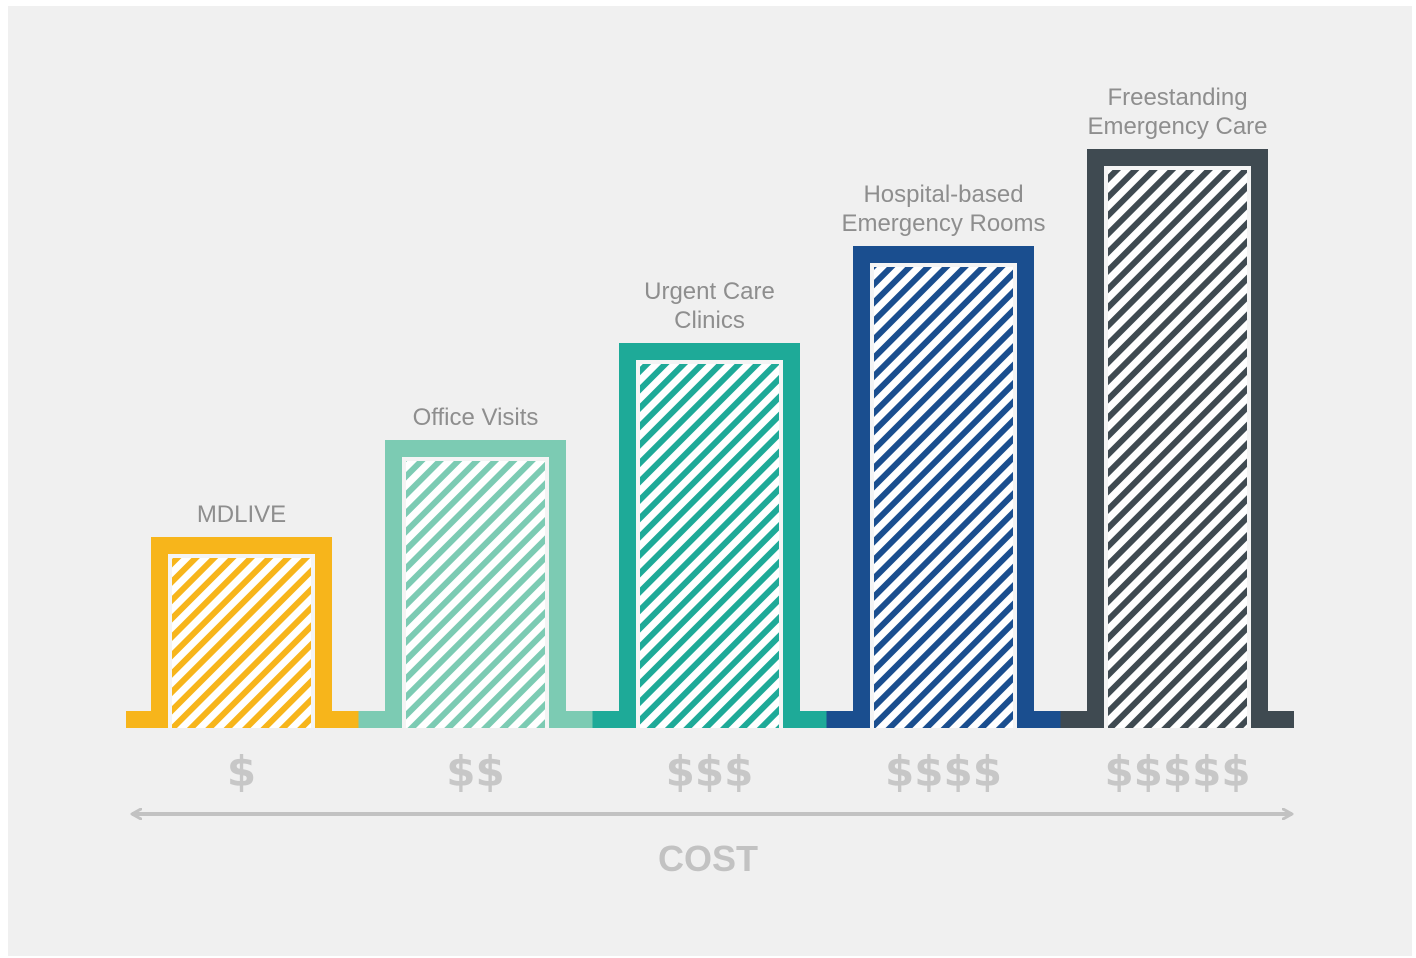 The width and height of the screenshot is (1416, 958). I want to click on tick-label: $$$$$, so click(1177, 771).